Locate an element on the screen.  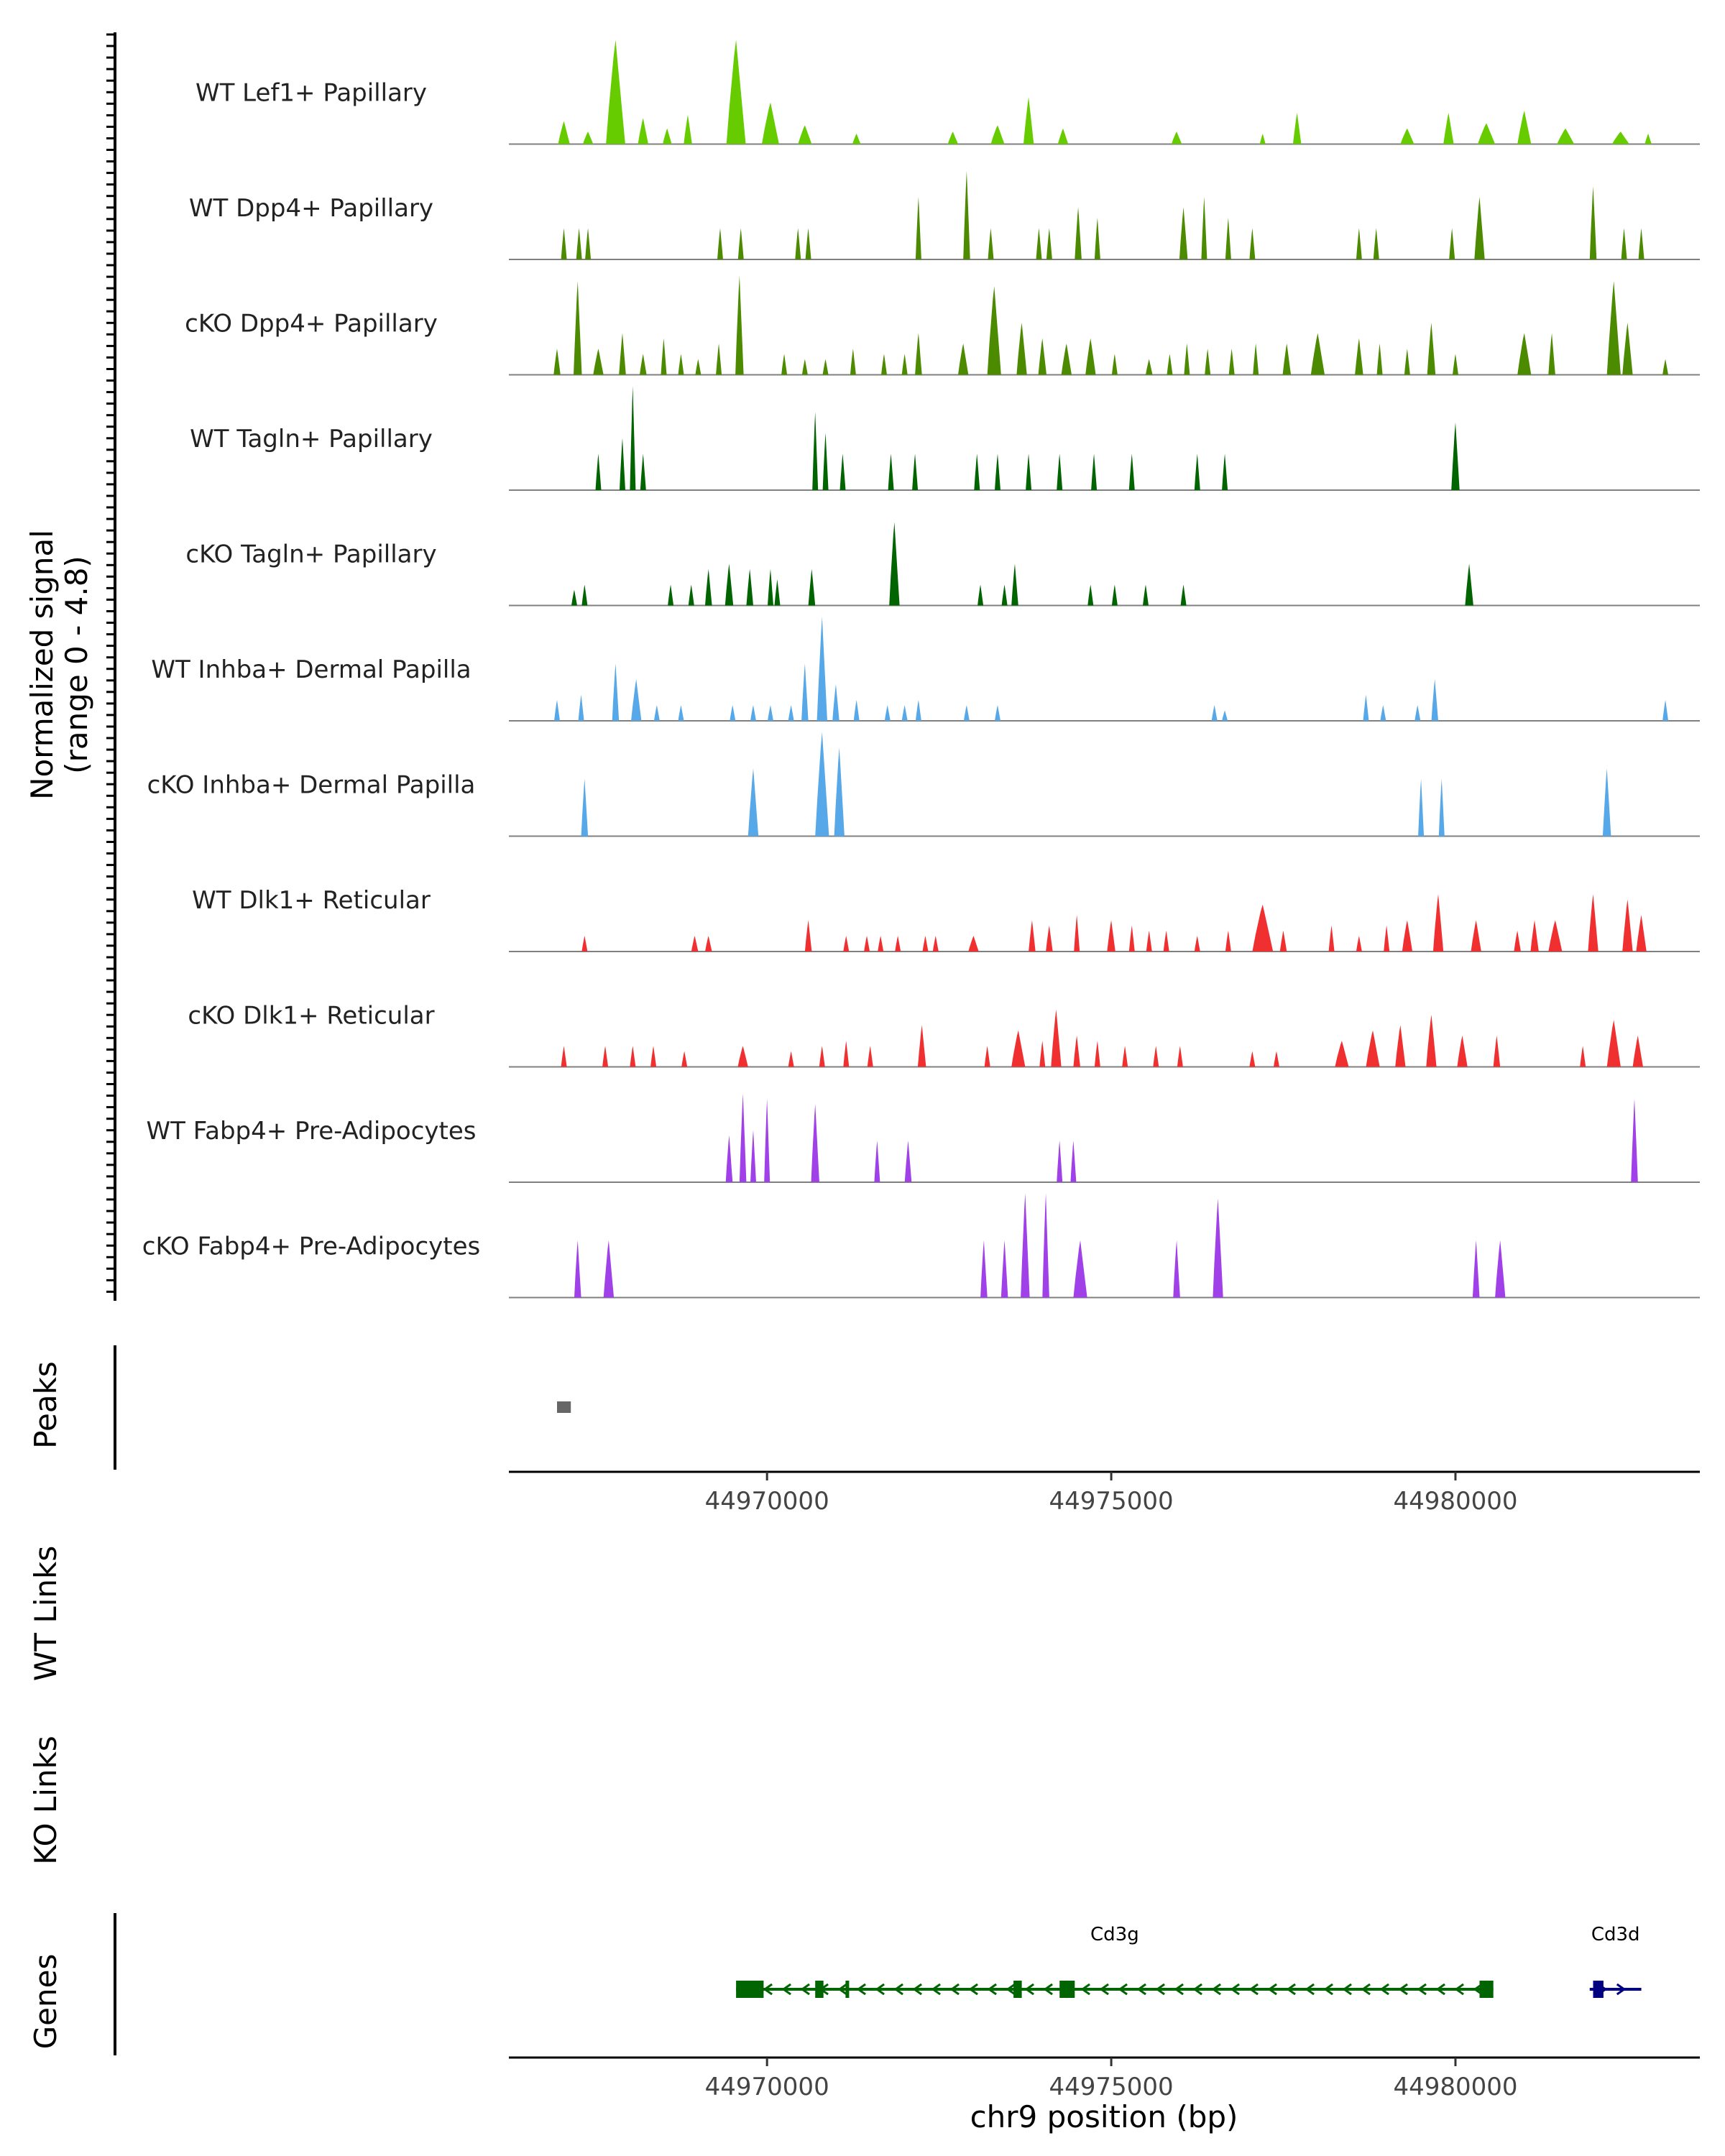
track-label: cKO Dpp4+ Papillary is located at coordinates (311, 324).